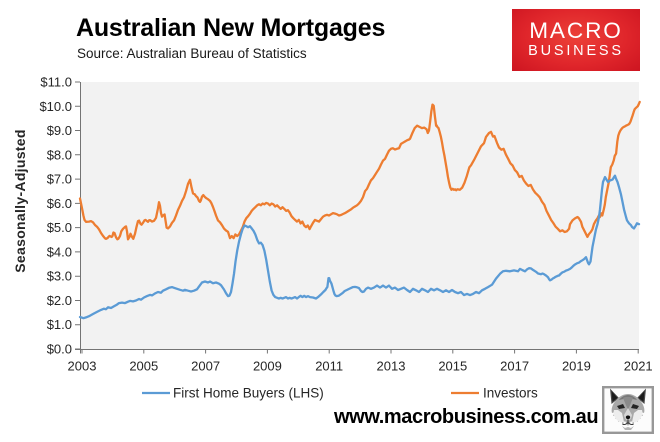 Image resolution: width=660 pixels, height=442 pixels. Describe the element at coordinates (59, 349) in the screenshot. I see `svg-text: $0.0` at that location.